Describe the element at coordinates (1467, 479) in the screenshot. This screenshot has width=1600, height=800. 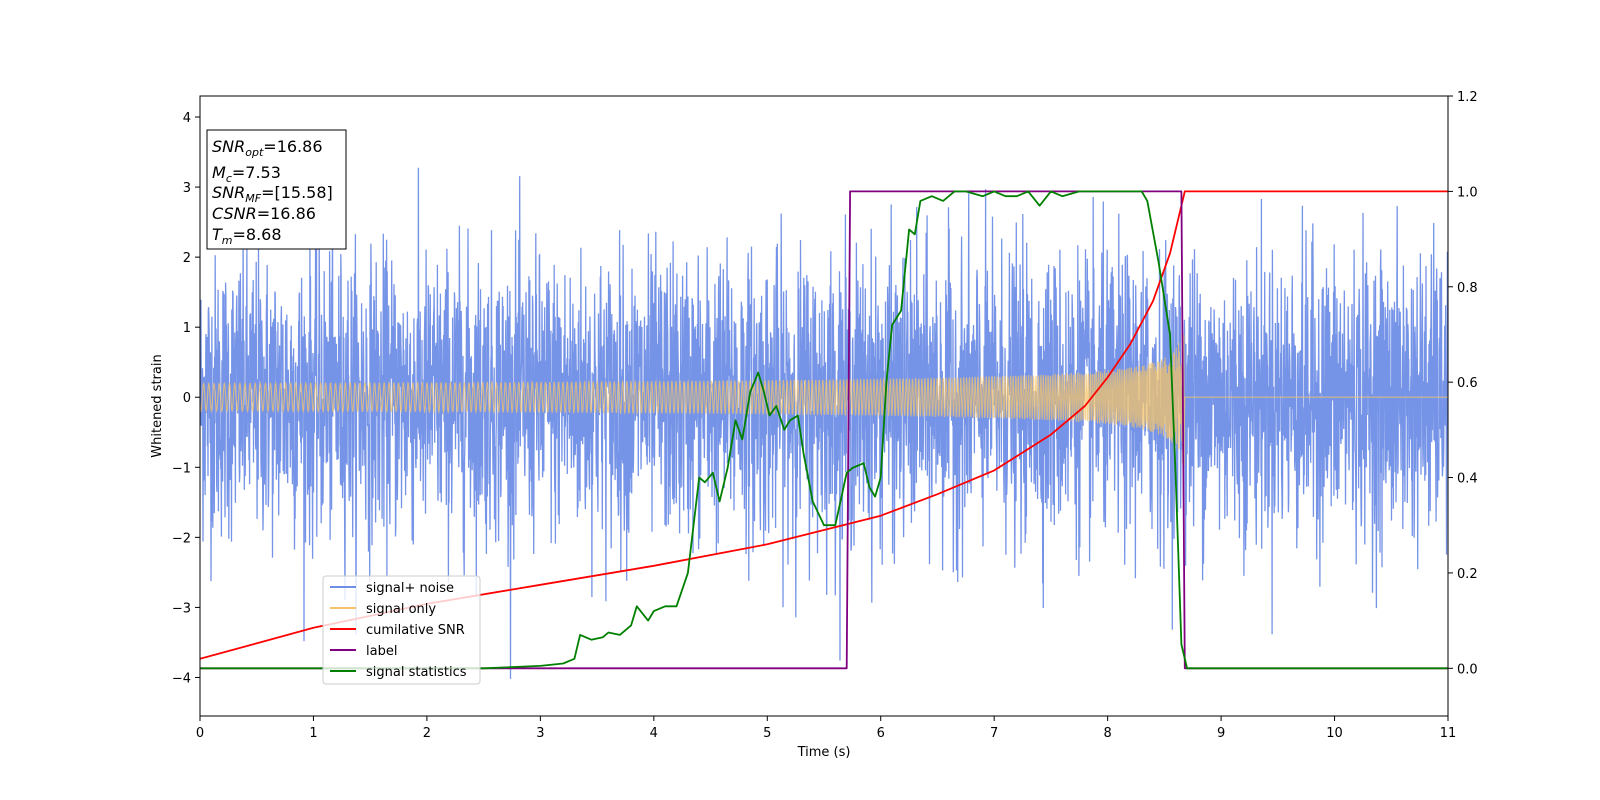
I see `y-right-tick-label-4: 0.4` at that location.